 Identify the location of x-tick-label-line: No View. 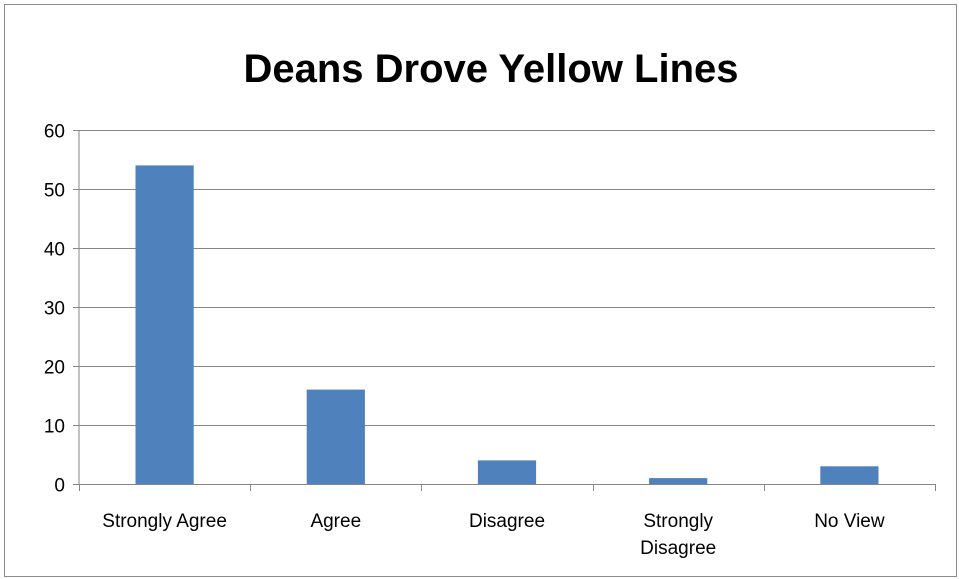
(849, 521).